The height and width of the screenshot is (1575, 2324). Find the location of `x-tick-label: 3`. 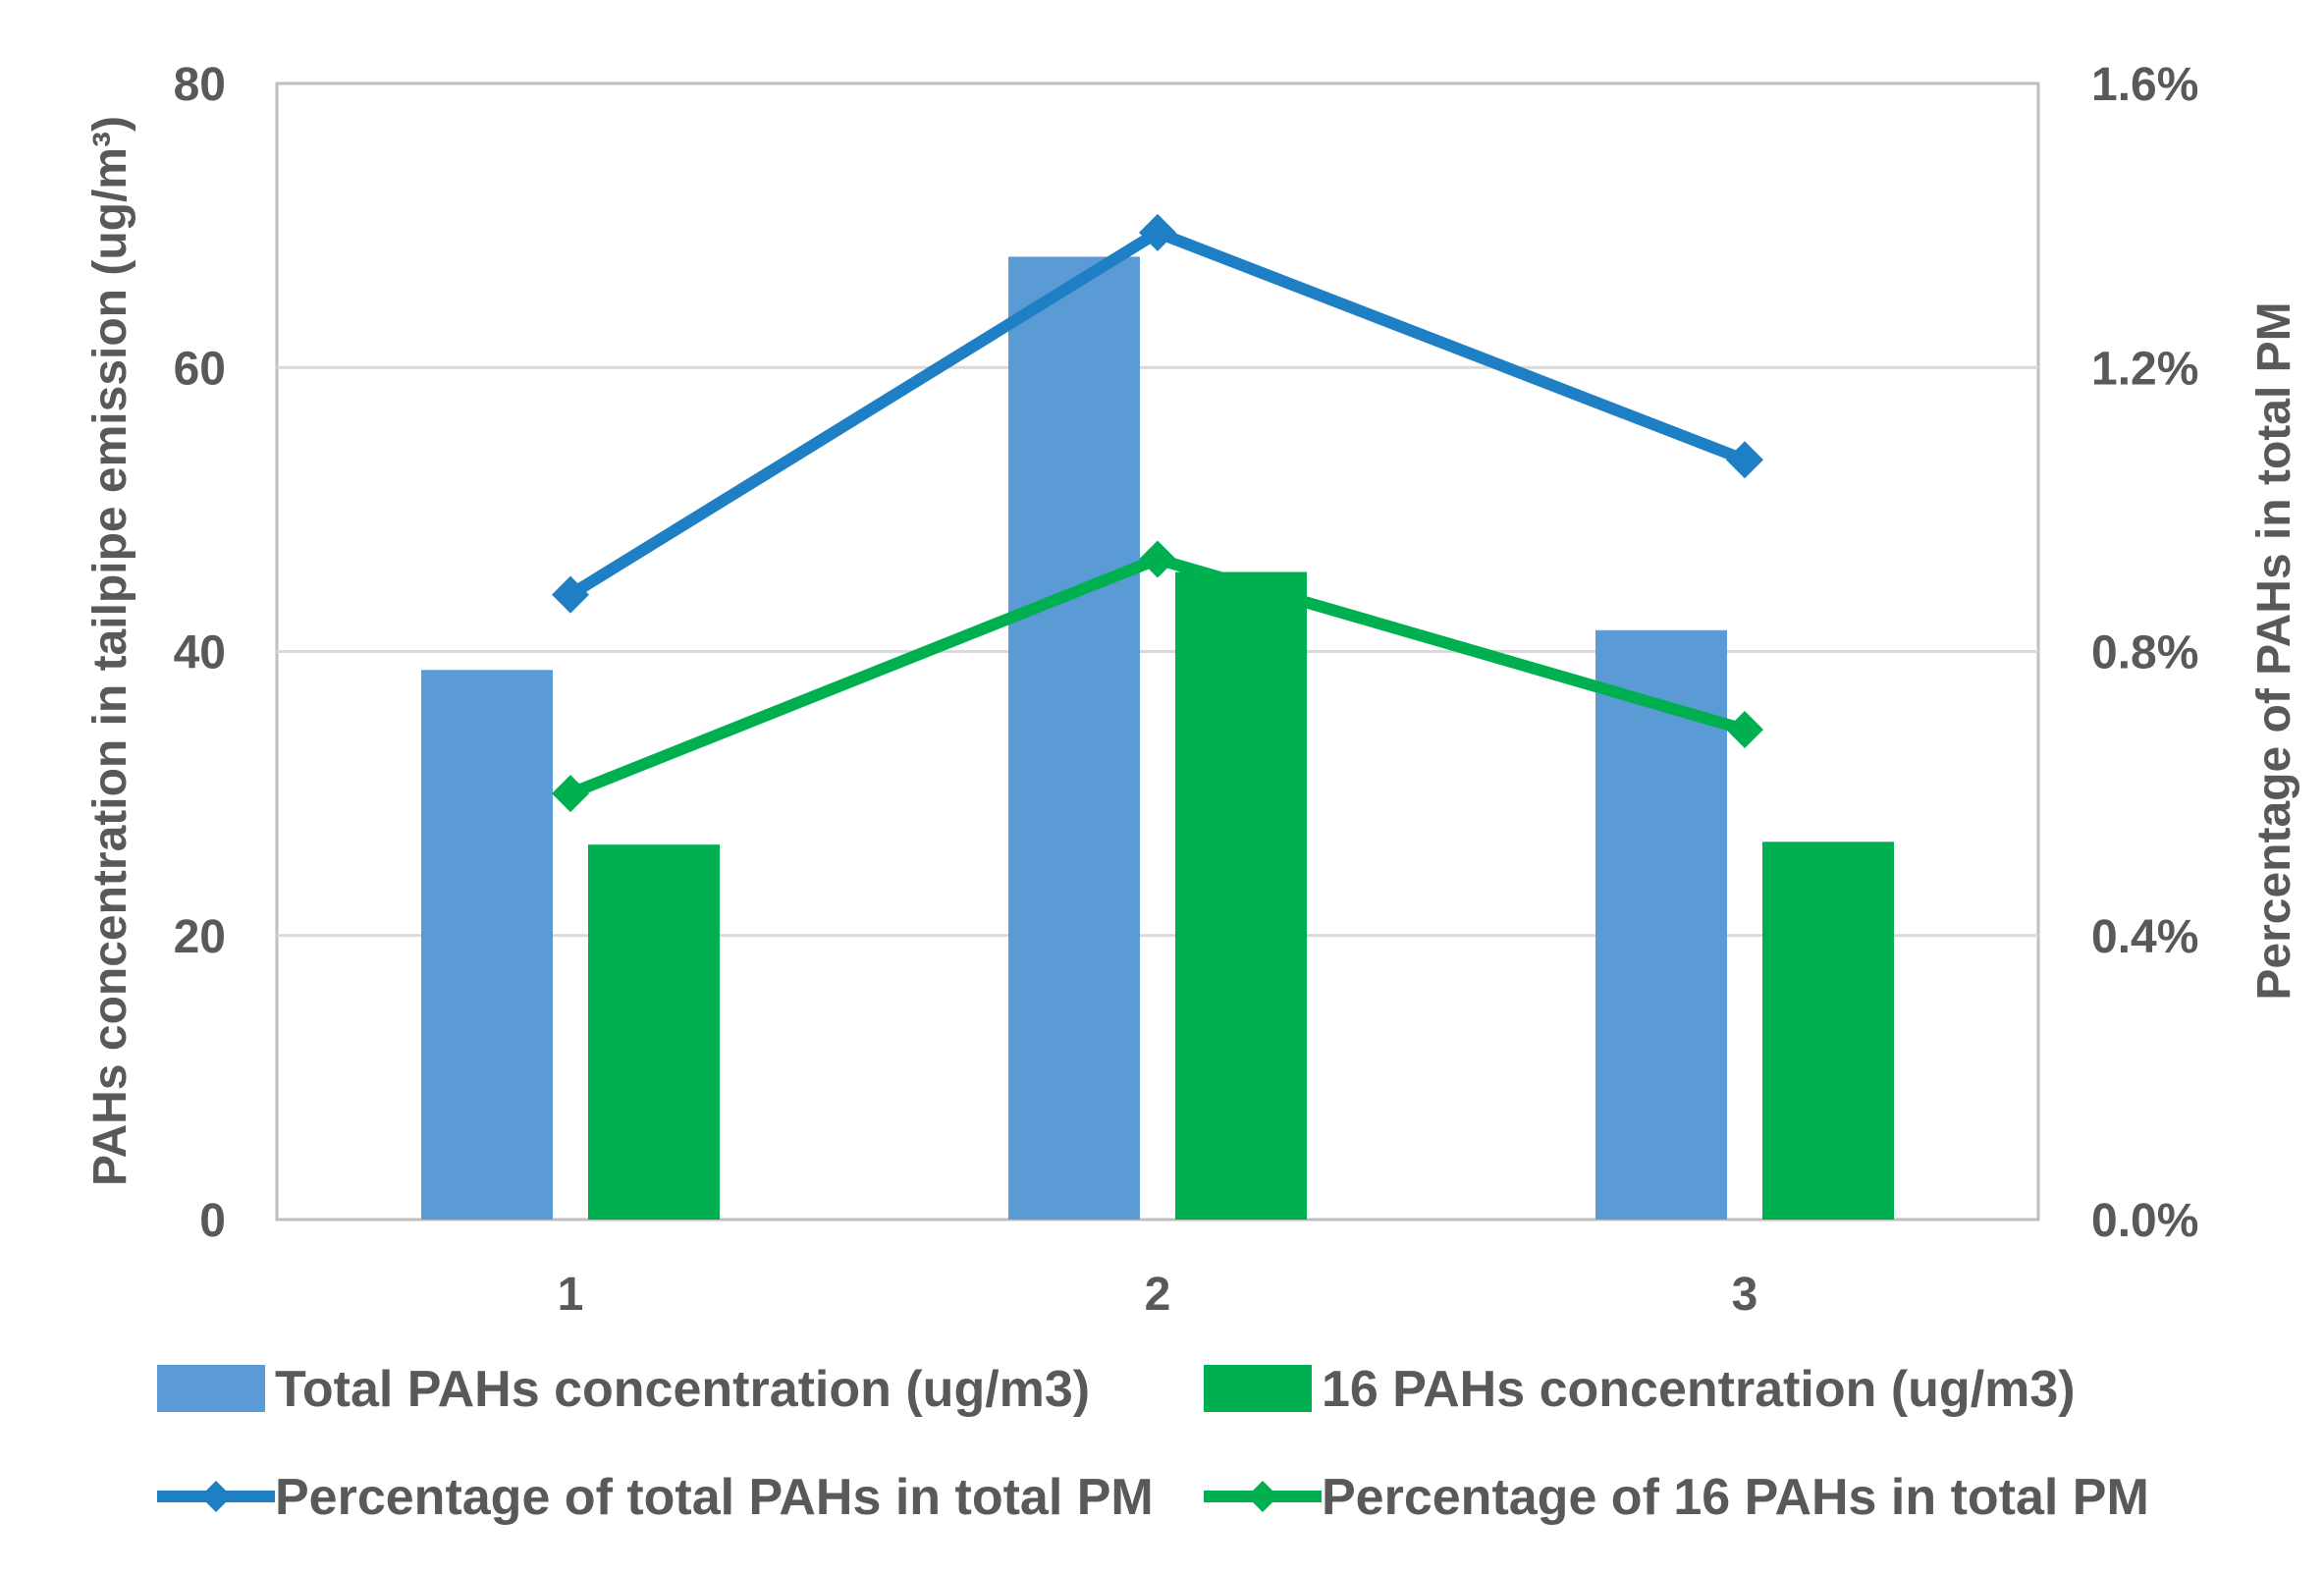

x-tick-label: 3 is located at coordinates (1745, 1295).